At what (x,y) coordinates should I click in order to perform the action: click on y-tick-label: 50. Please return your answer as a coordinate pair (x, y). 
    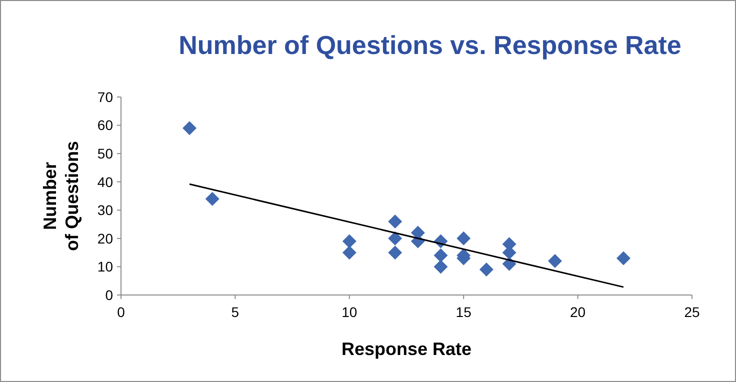
    Looking at the image, I should click on (105, 153).